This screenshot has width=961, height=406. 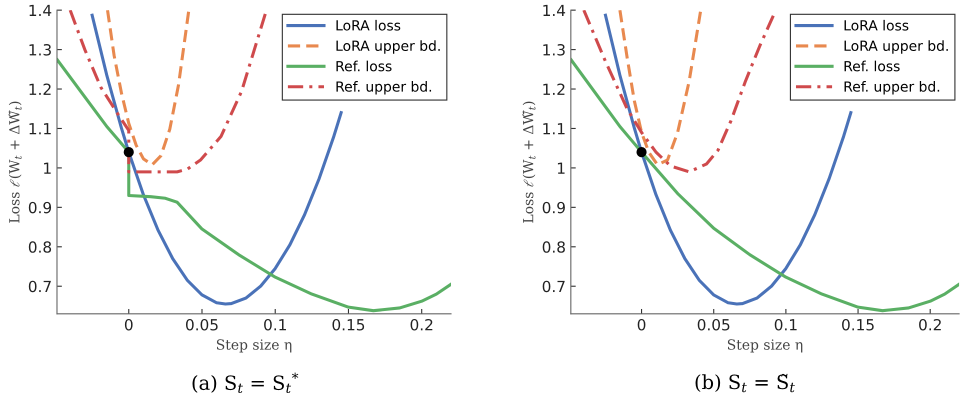 I want to click on text: (a) S$_{t}$ = S$_{t}$$^{*}$, so click(x=245, y=383).